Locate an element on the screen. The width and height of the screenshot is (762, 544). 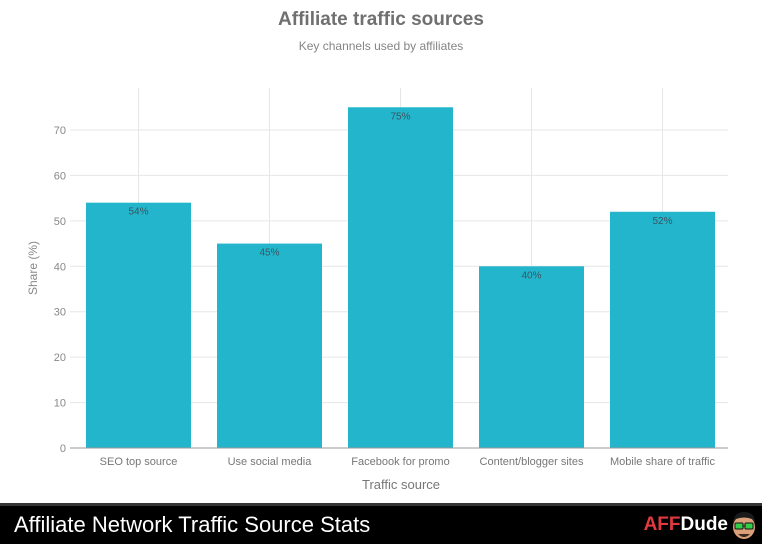
x-tick-label: Mobile share of traffic is located at coordinates (662, 462).